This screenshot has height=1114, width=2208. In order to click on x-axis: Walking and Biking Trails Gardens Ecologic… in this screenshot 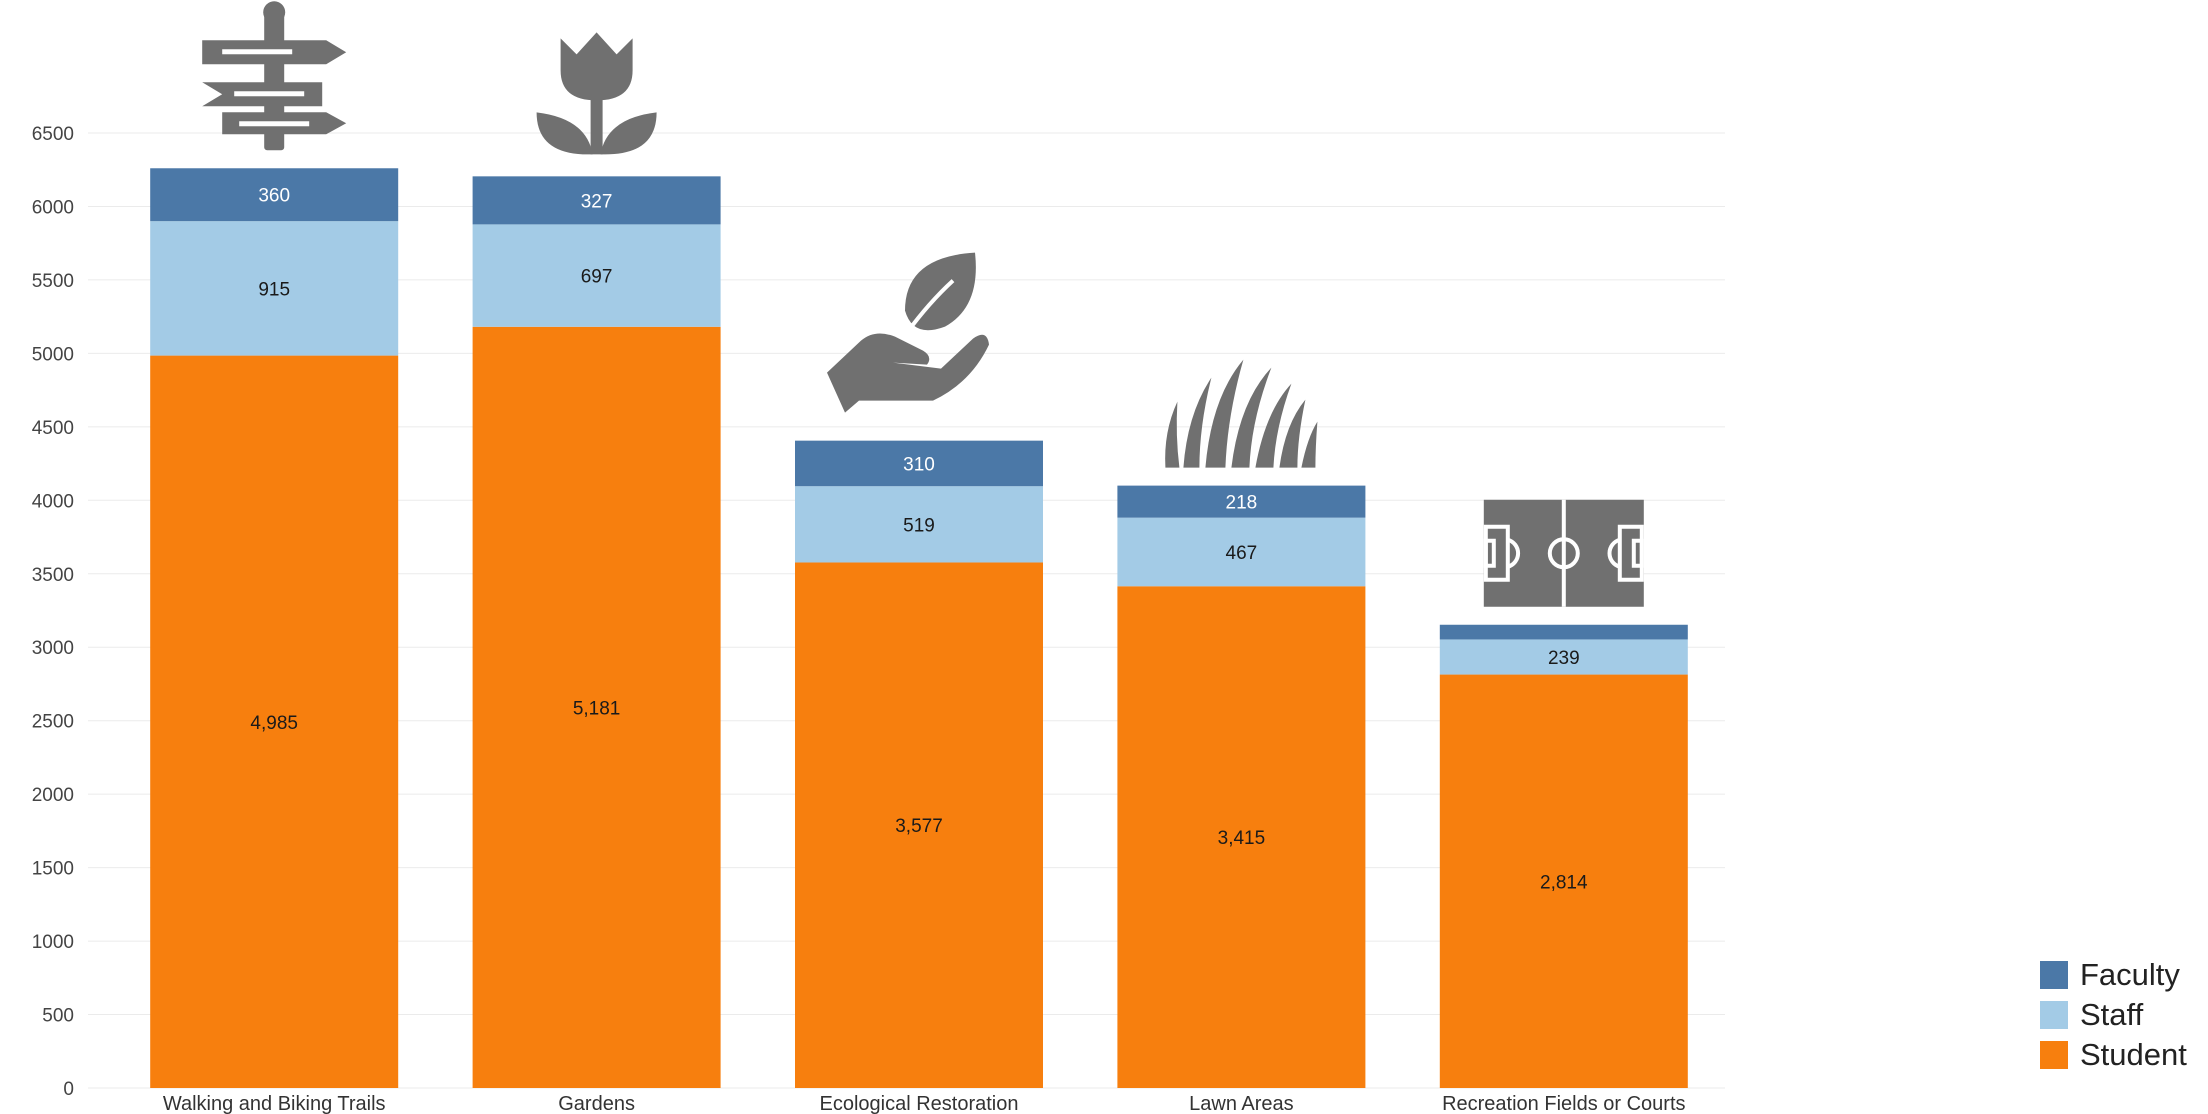, I will do `click(924, 1103)`.